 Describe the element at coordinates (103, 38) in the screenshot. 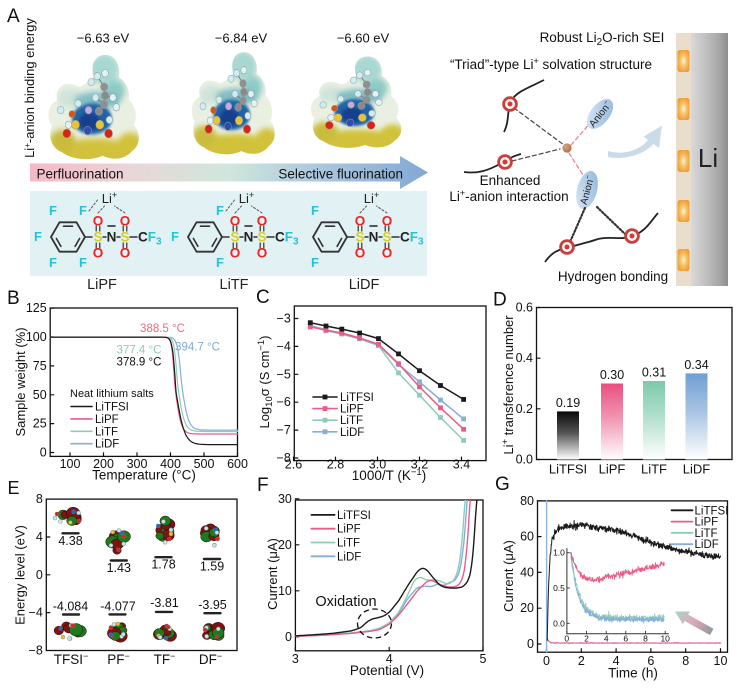

I see `svg-text: −6.63 eV` at that location.